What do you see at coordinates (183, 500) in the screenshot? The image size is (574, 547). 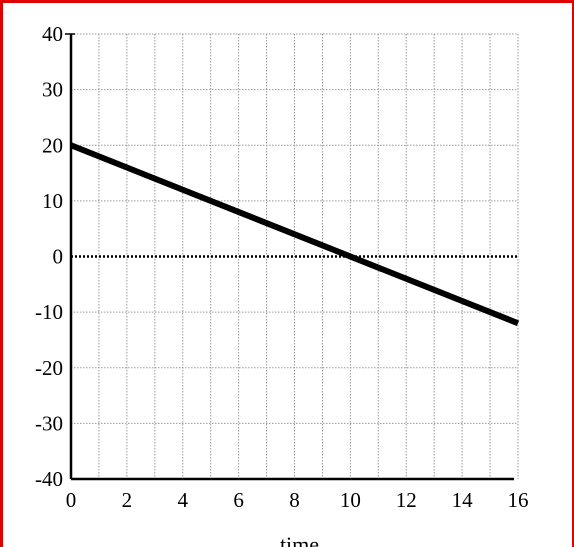 I see `x-tick-label: 4` at bounding box center [183, 500].